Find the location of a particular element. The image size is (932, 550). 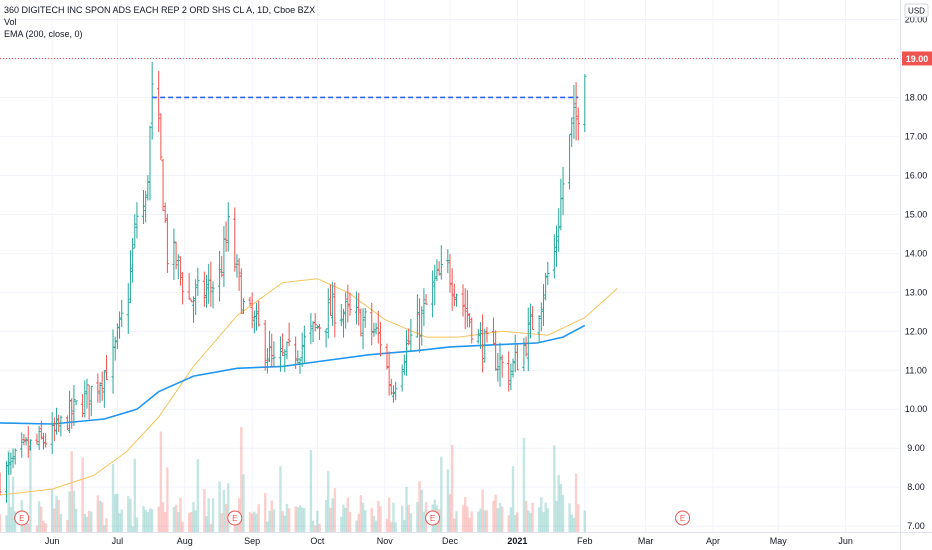

volume-bars is located at coordinates (293, 479).